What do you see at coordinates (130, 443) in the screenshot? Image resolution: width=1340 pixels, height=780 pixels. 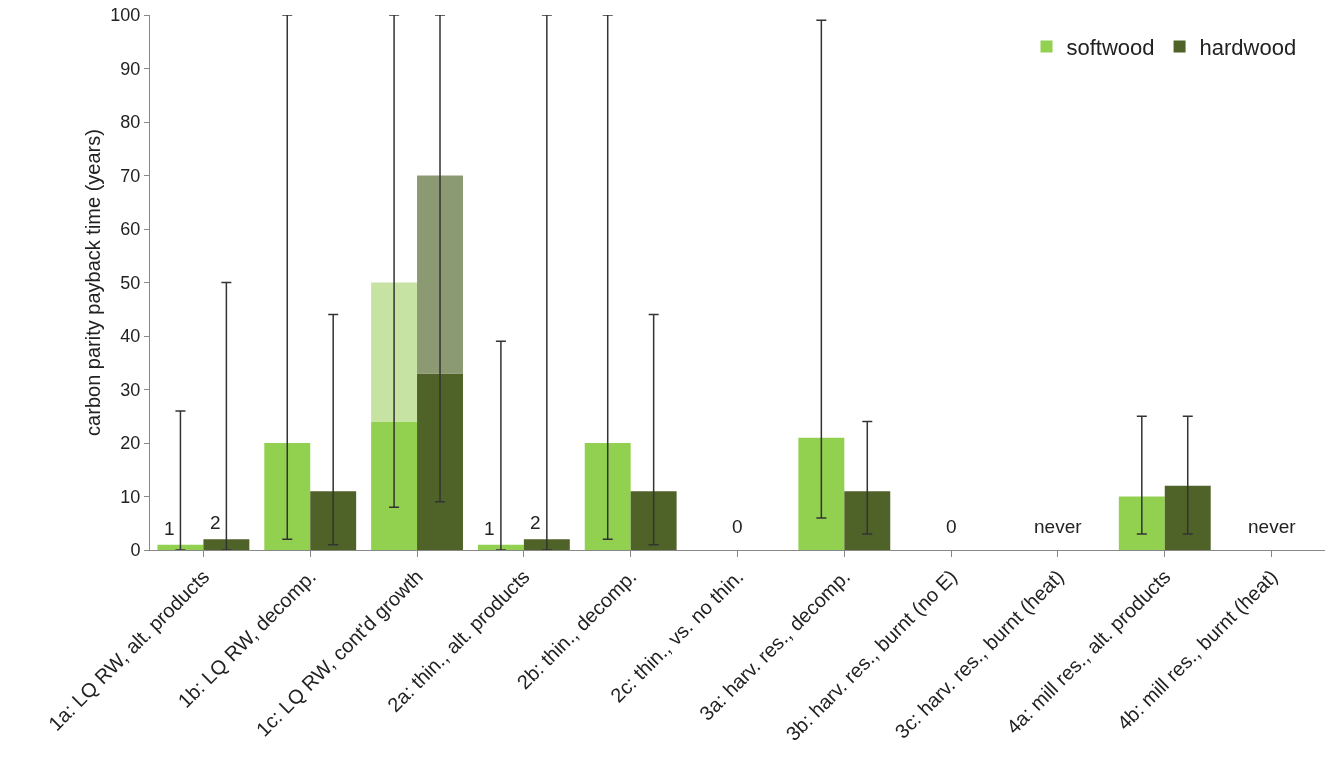 I see `y-tick-label: 20` at bounding box center [130, 443].